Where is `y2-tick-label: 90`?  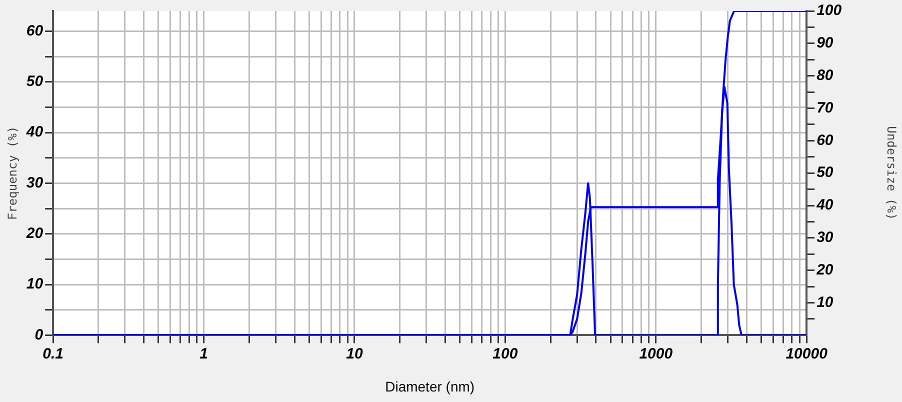
y2-tick-label: 90 is located at coordinates (825, 43).